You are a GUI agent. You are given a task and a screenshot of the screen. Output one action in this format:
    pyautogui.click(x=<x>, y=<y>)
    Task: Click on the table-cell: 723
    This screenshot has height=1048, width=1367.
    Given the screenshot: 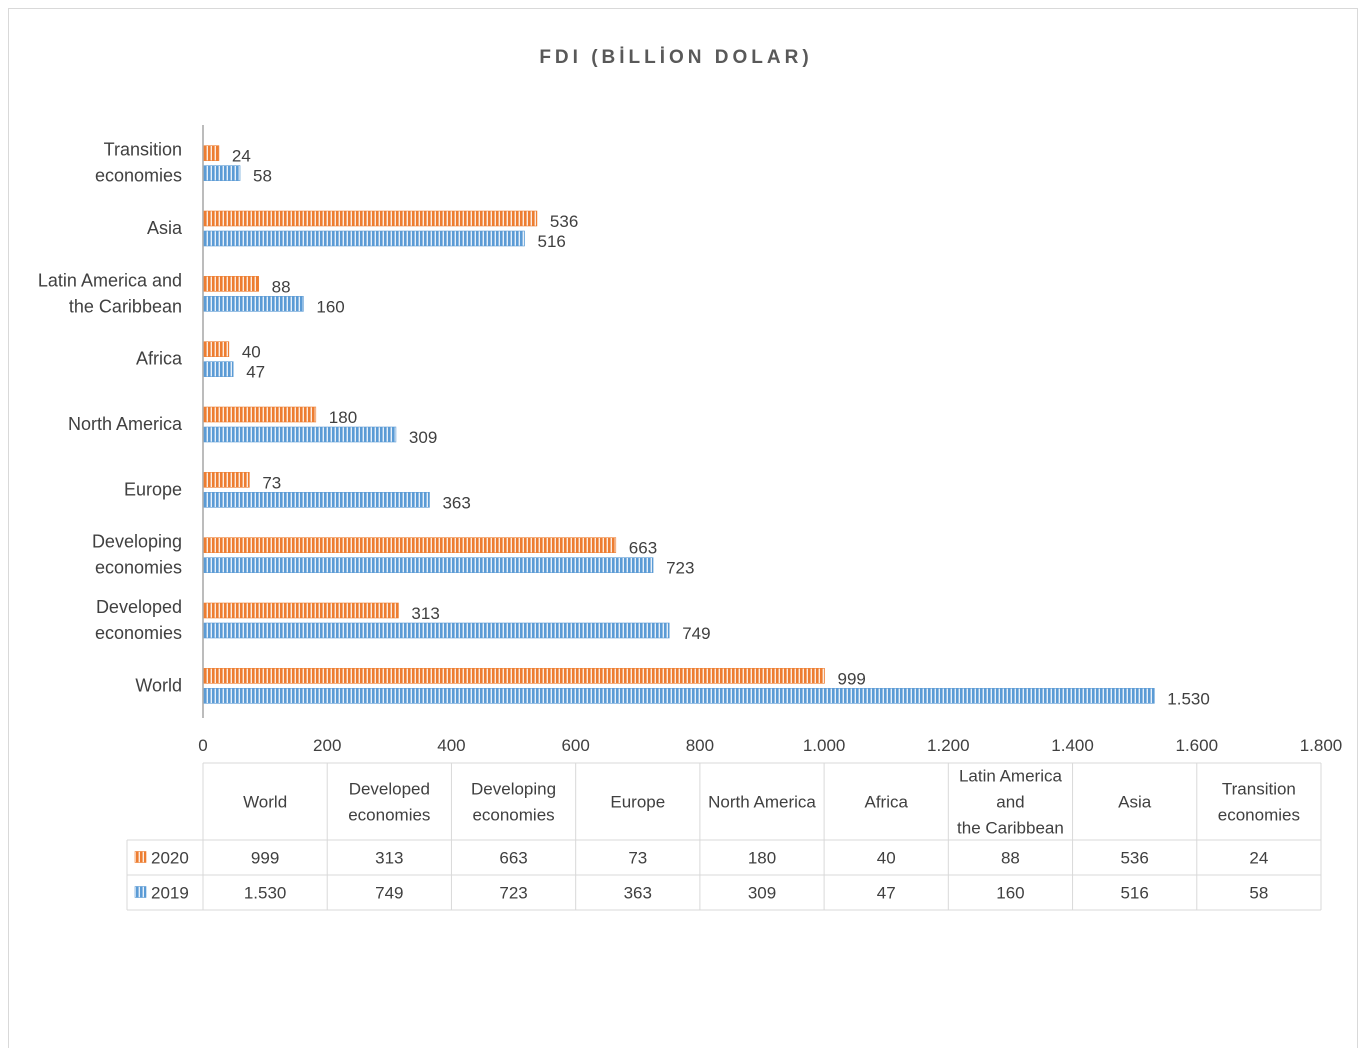 What is the action you would take?
    pyautogui.click(x=513, y=893)
    